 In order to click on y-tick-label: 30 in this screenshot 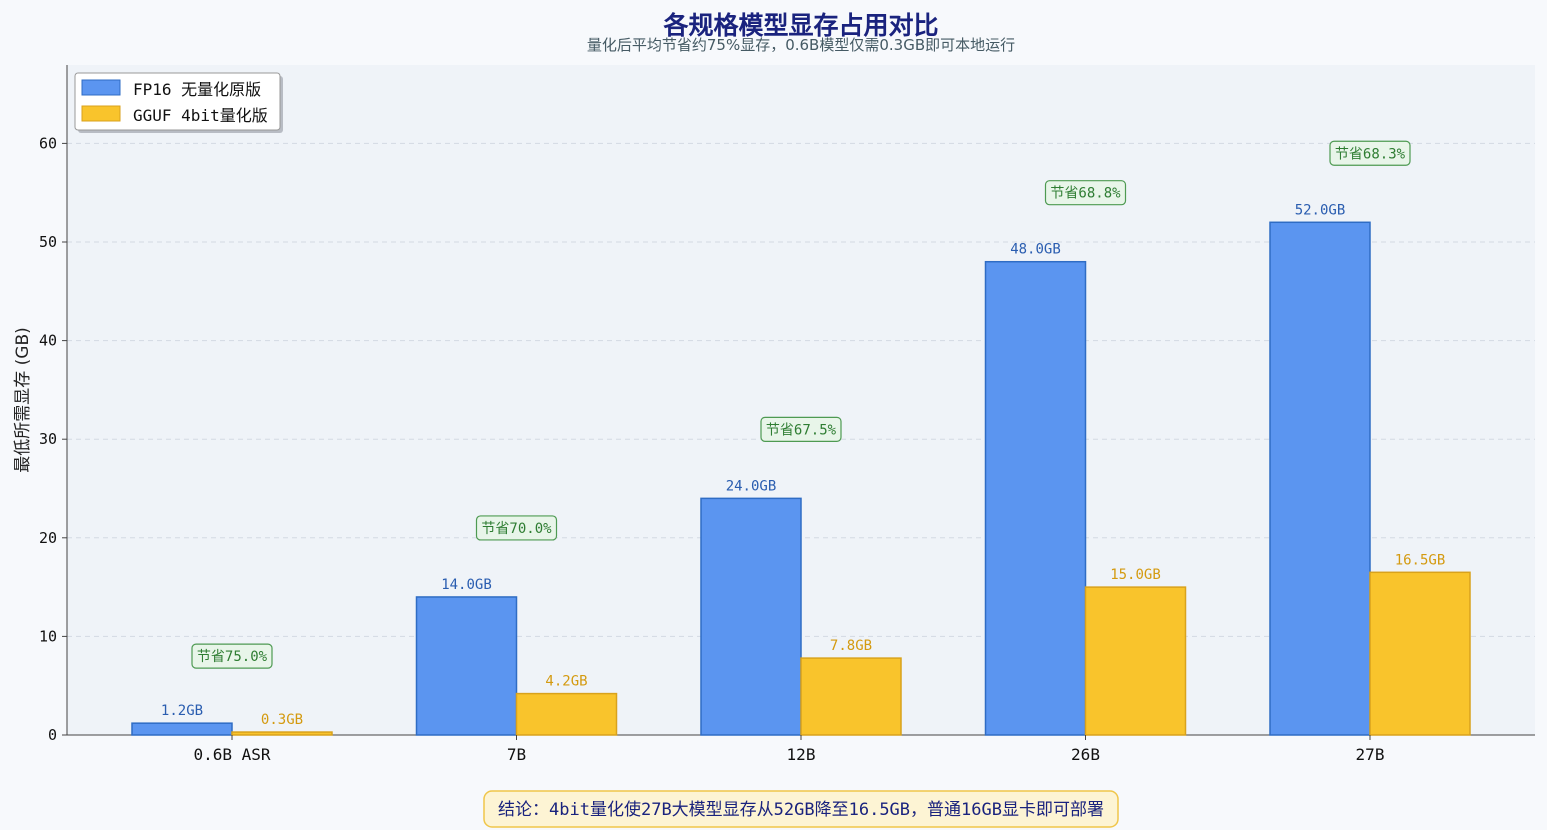, I will do `click(48, 439)`.